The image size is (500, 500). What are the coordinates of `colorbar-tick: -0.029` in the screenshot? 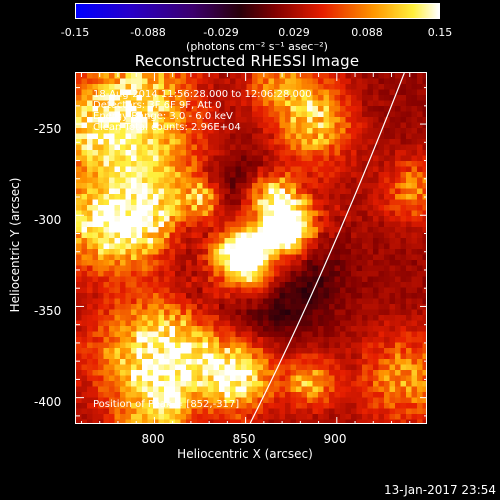 It's located at (221, 32).